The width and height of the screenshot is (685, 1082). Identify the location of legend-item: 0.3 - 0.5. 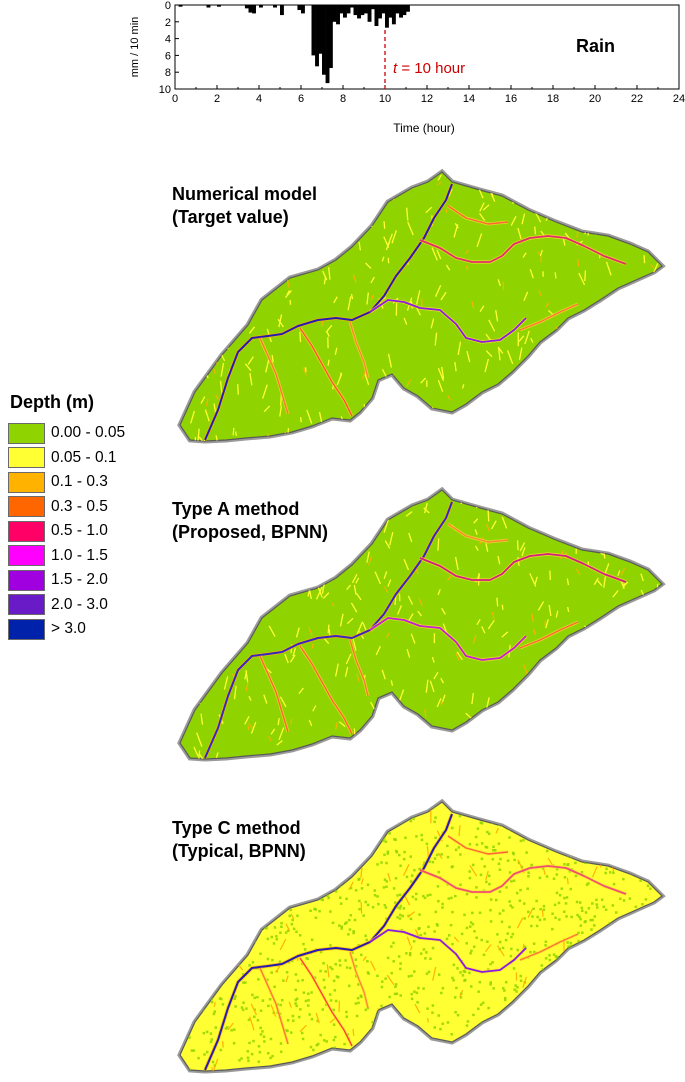
(88, 507).